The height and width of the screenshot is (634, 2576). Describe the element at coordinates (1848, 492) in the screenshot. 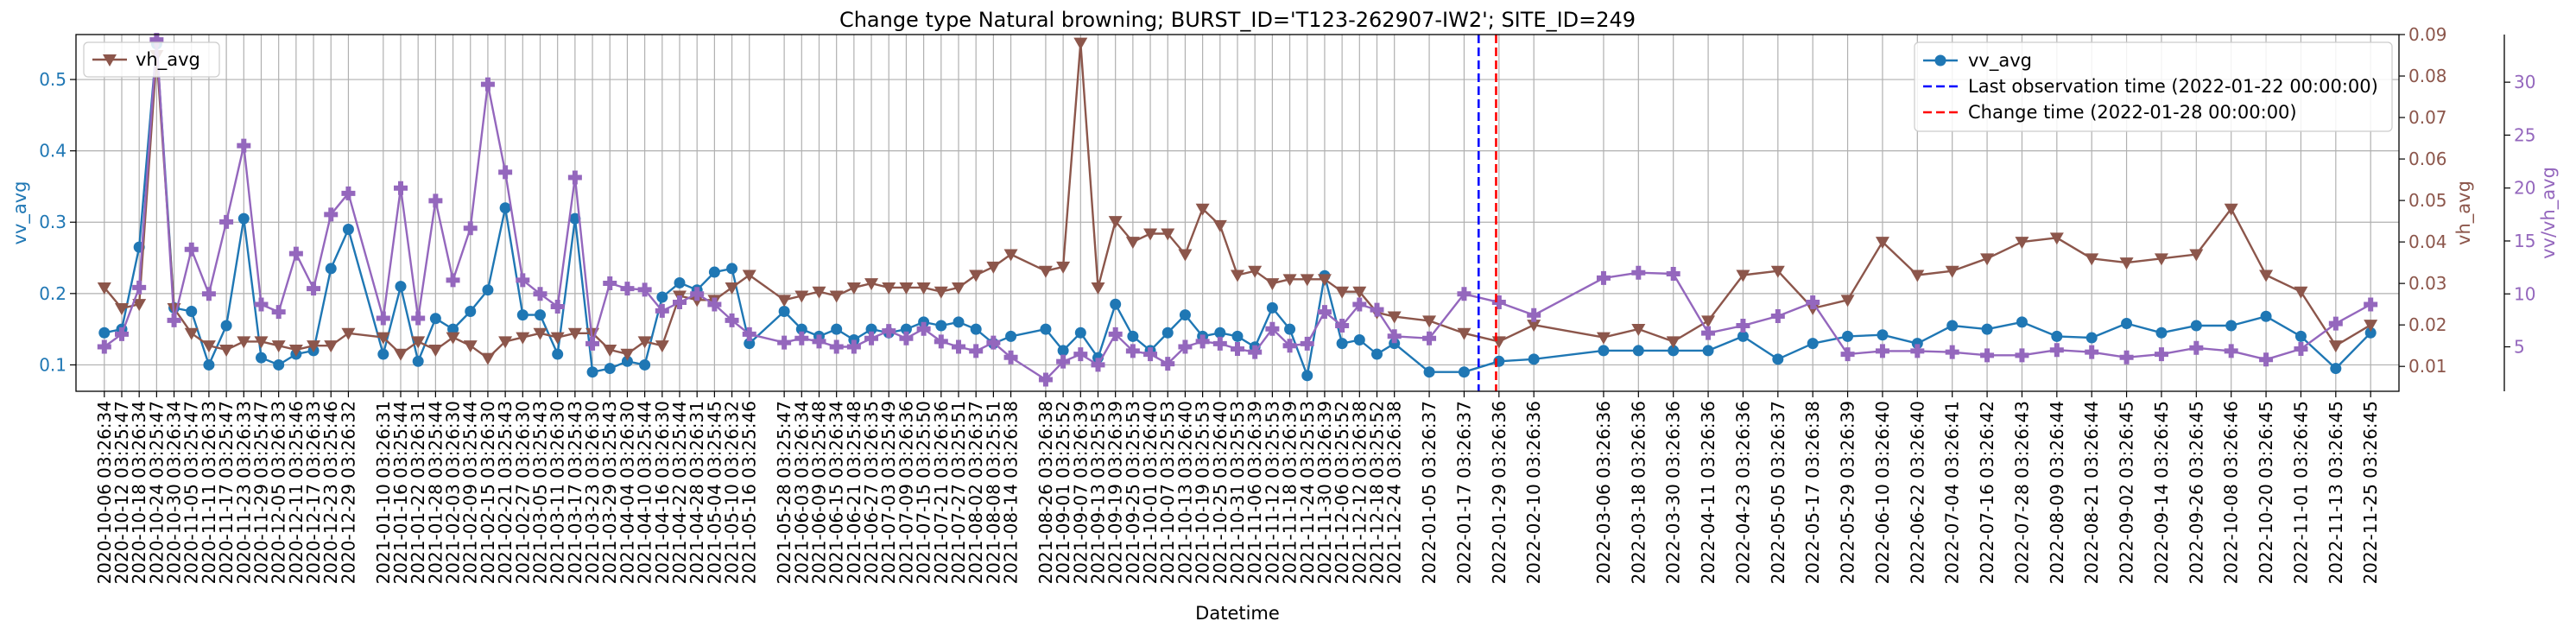

I see `x-tick-label: 2022-05-29 03:26:39` at that location.